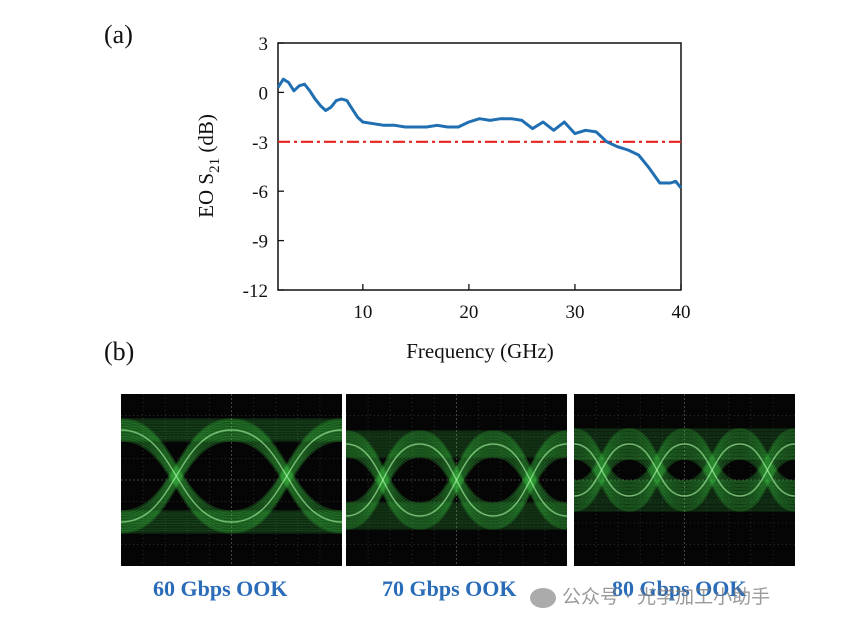 This screenshot has width=849, height=631. Describe the element at coordinates (362, 312) in the screenshot. I see `x-tick-label: 10` at that location.